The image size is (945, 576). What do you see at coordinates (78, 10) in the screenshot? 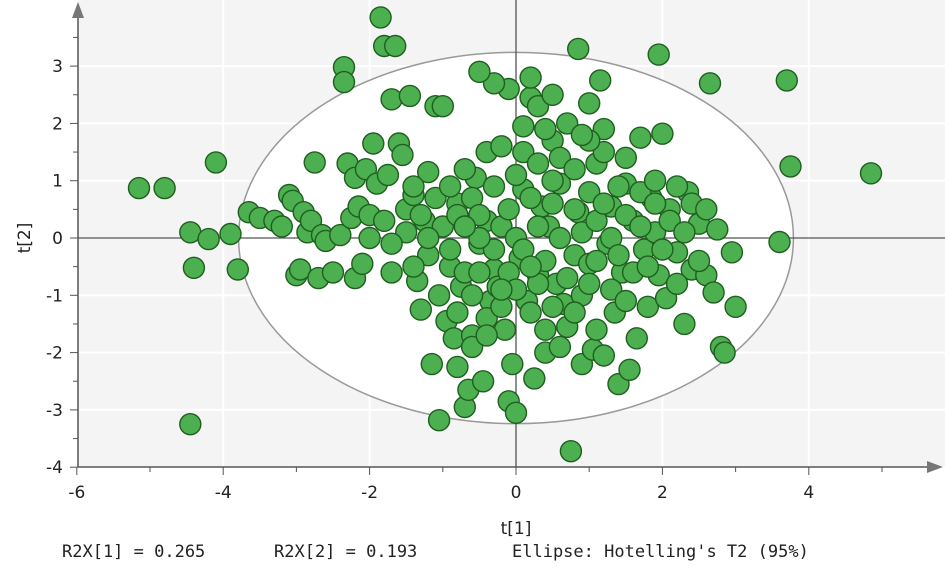
I see `y-axis-arrow` at bounding box center [78, 10].